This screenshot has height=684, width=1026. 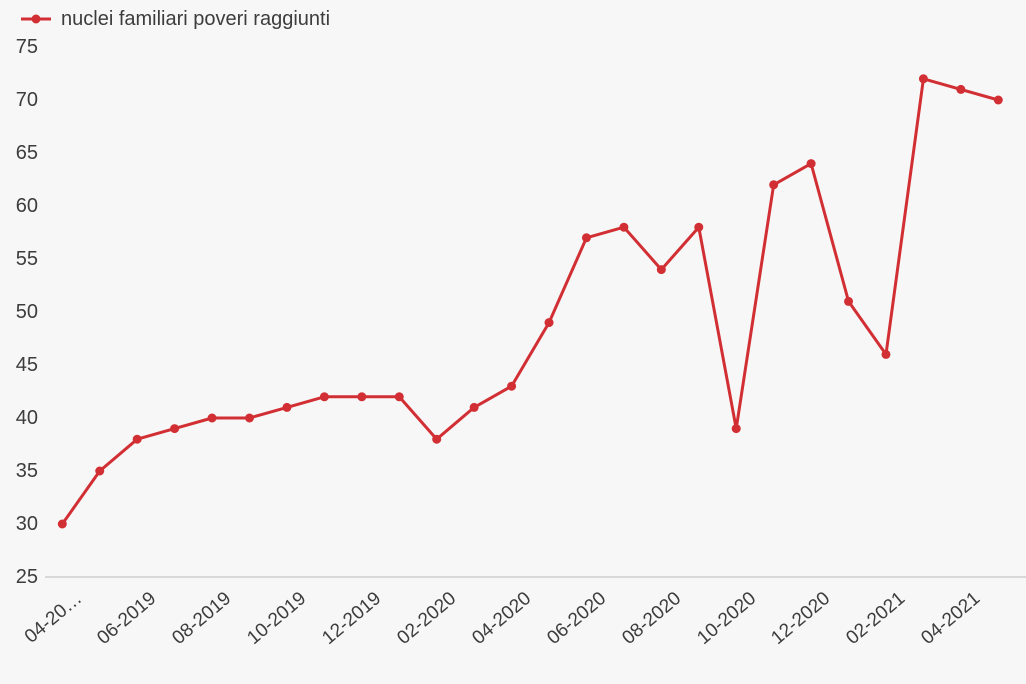 What do you see at coordinates (26, 418) in the screenshot?
I see `y-axis-tick-label: 40` at bounding box center [26, 418].